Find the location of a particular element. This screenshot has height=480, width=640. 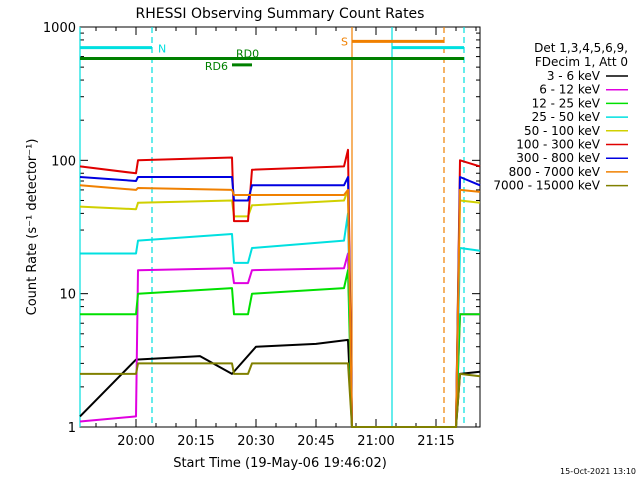

legend-label: 100 - 300 keV is located at coordinates (558, 145).